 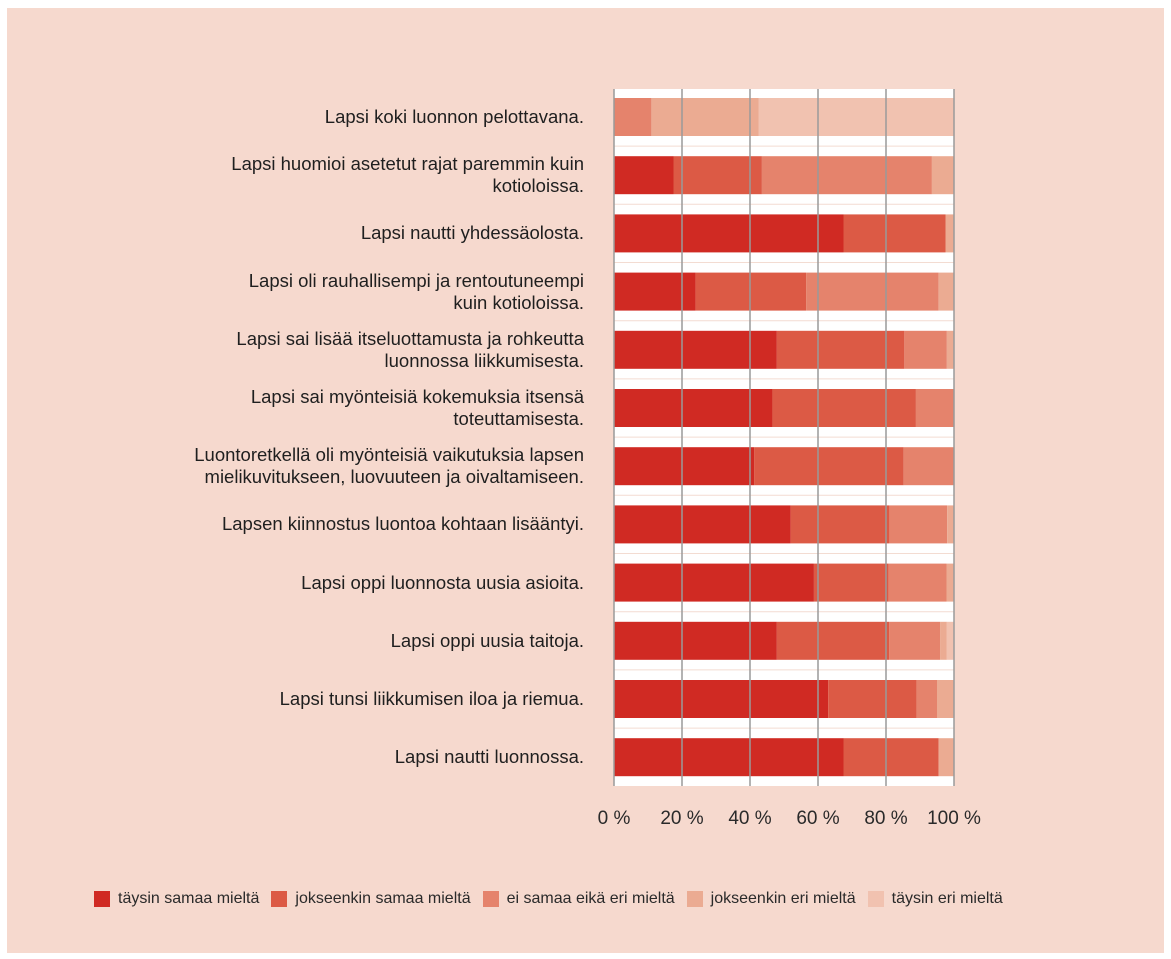 What do you see at coordinates (954, 818) in the screenshot?
I see `x-tick-label: 100 %` at bounding box center [954, 818].